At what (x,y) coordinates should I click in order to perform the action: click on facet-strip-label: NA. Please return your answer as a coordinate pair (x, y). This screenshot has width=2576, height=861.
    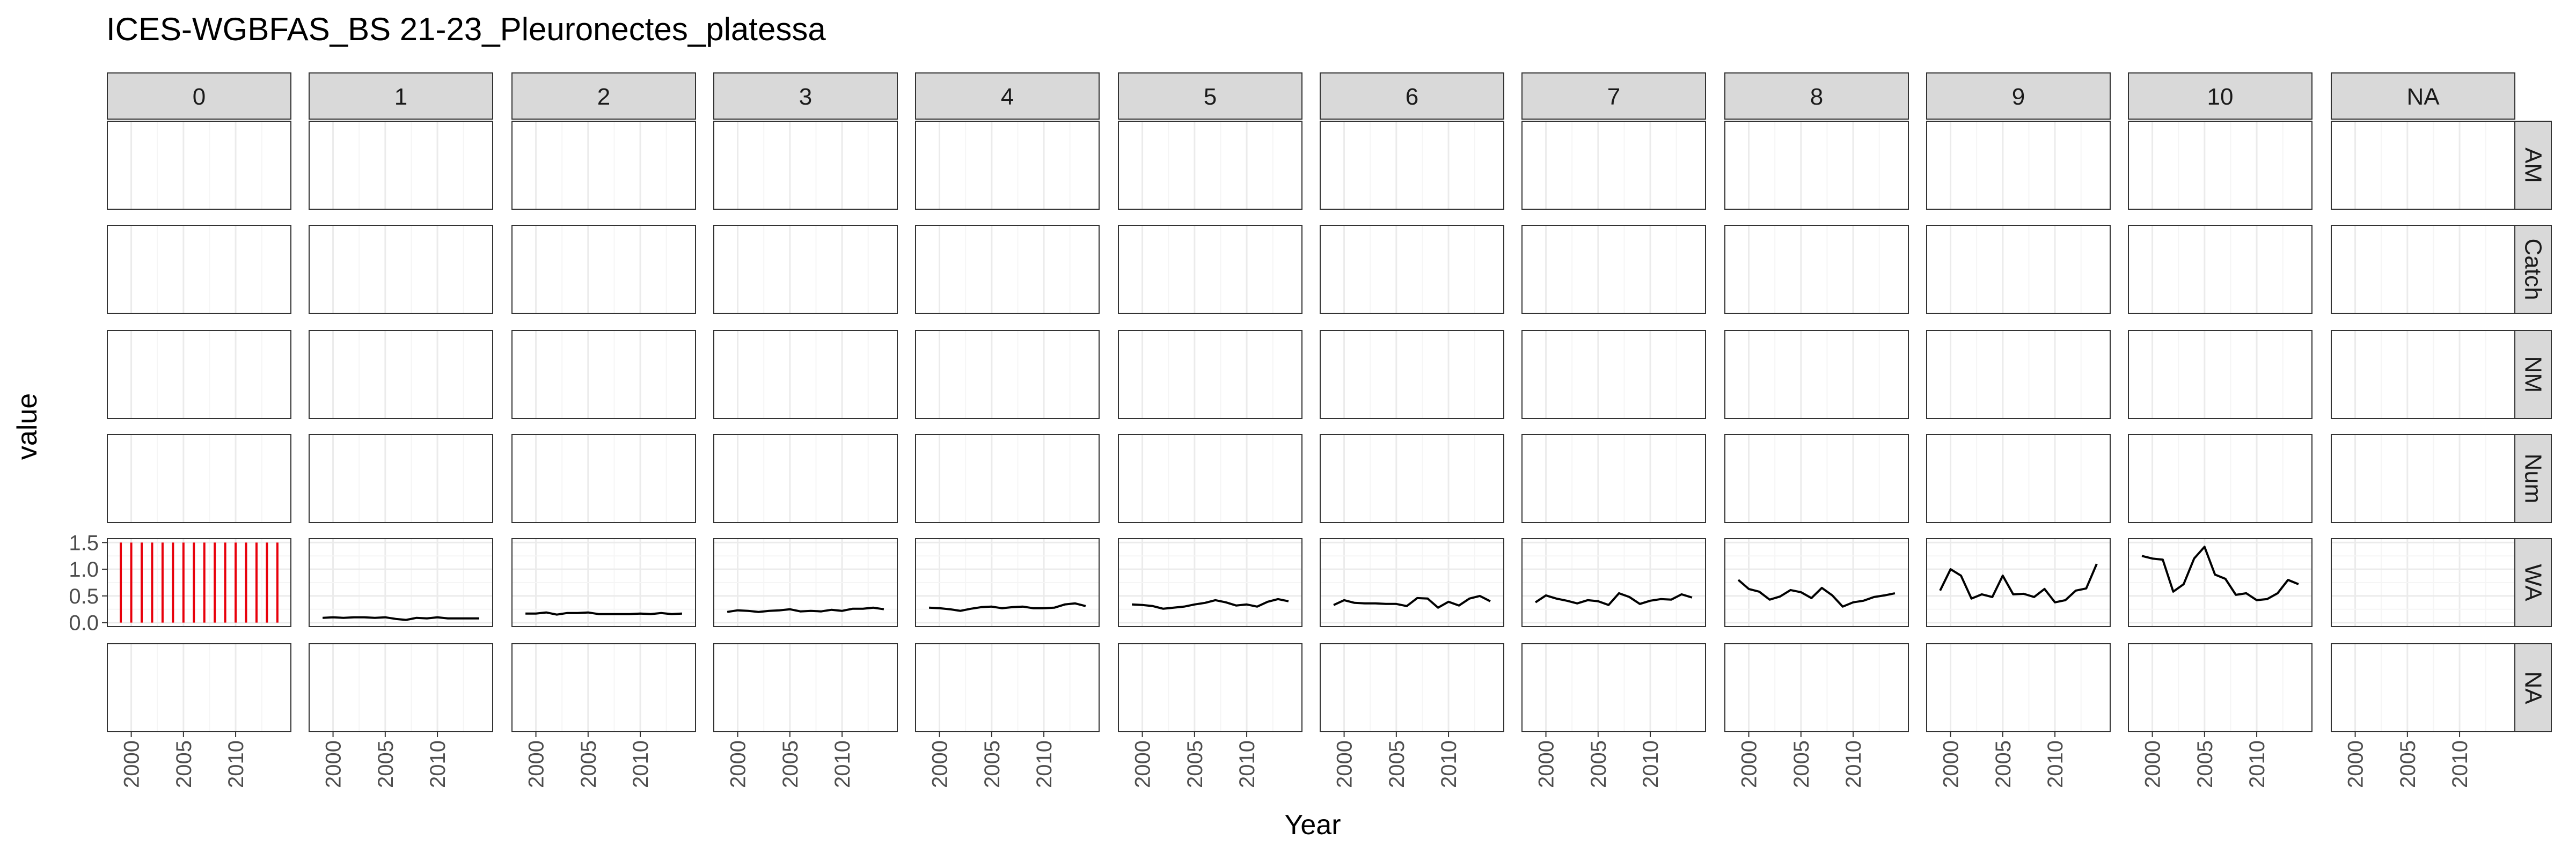
    Looking at the image, I should click on (2533, 687).